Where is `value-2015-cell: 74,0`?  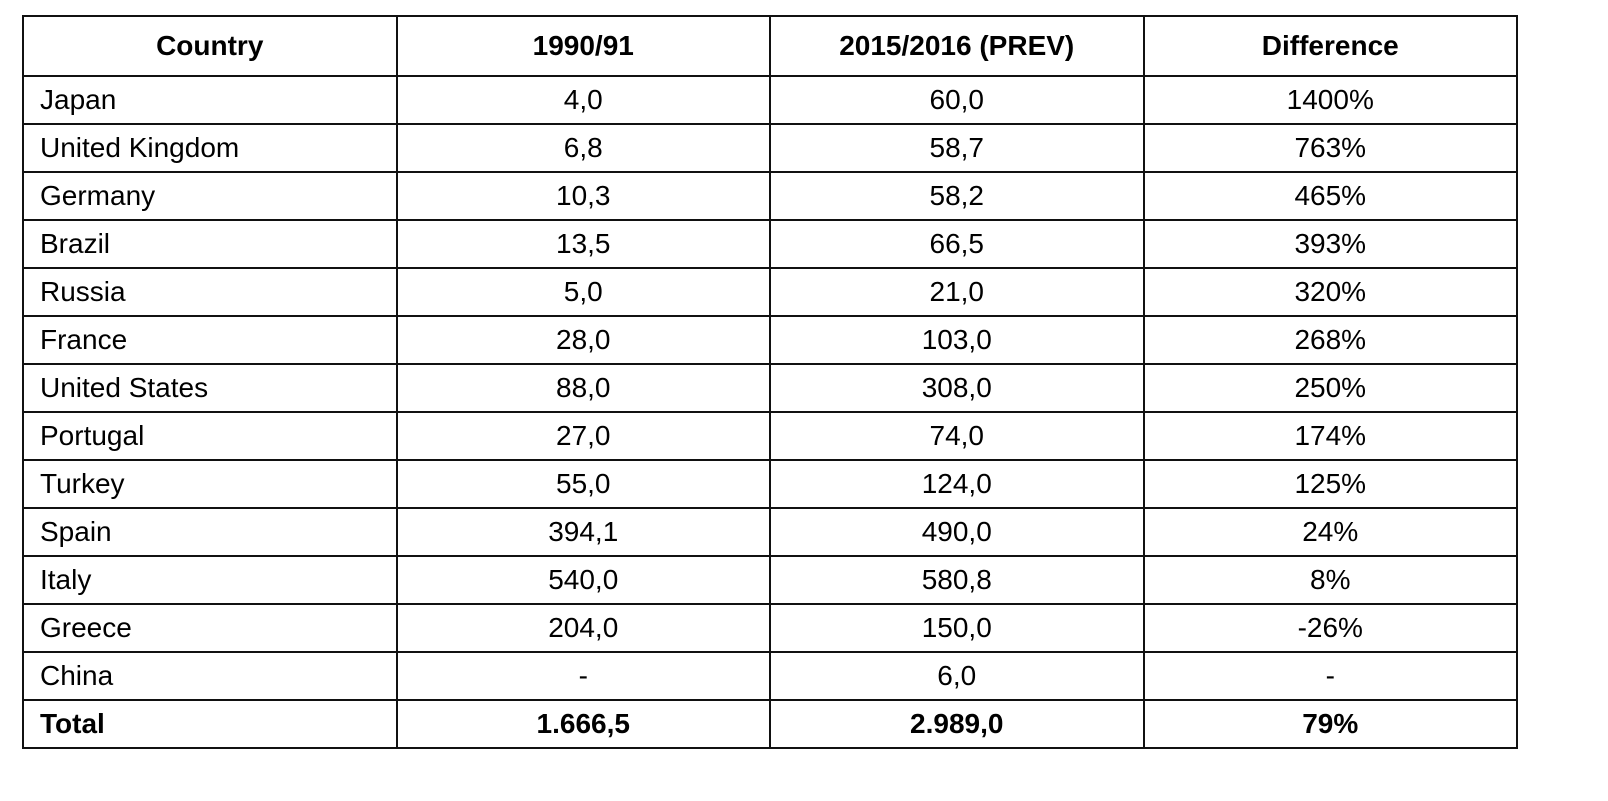
value-2015-cell: 74,0 is located at coordinates (957, 436).